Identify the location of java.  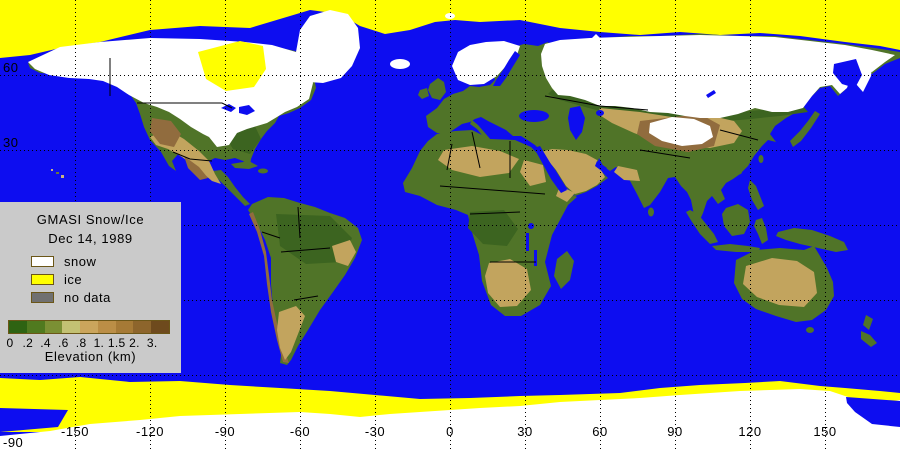
(736, 248).